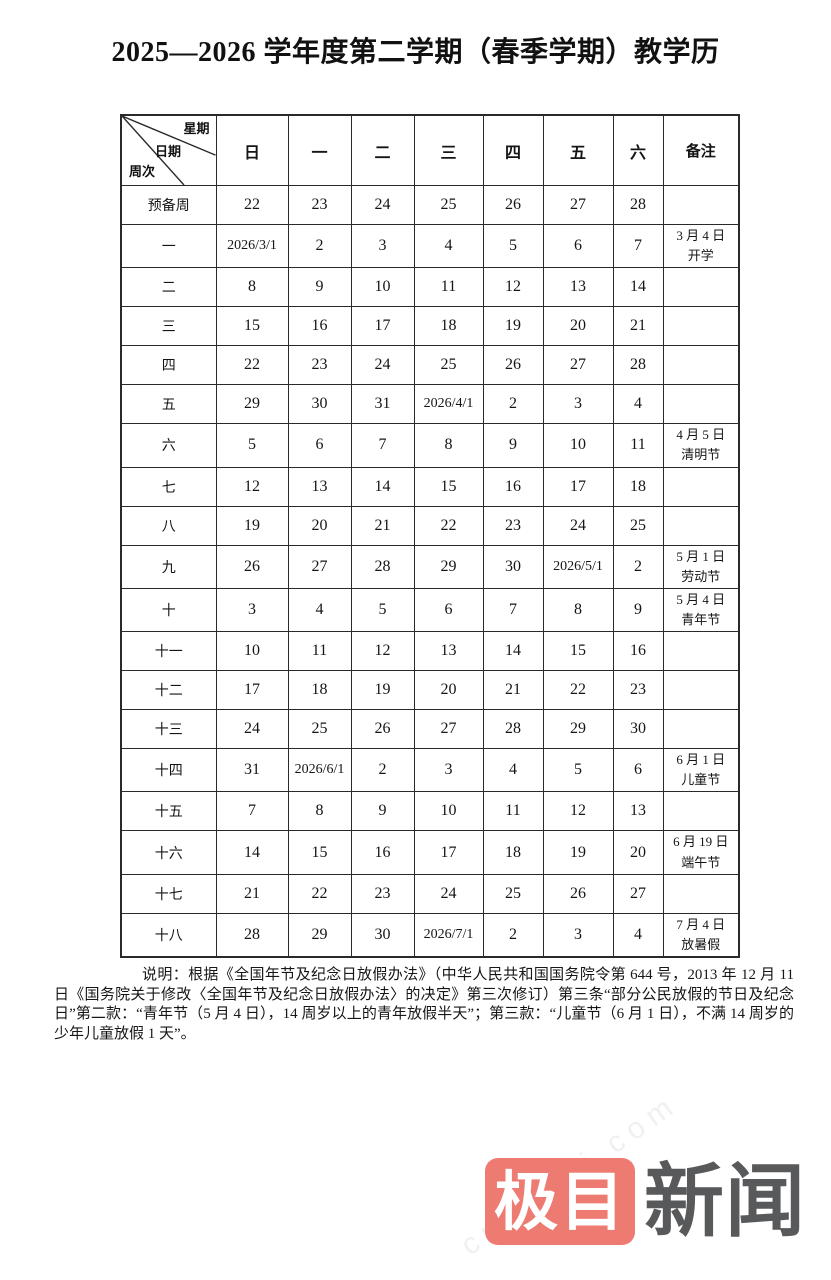  What do you see at coordinates (701, 445) in the screenshot?
I see `remark-cell: 4 月 5 日 清明节` at bounding box center [701, 445].